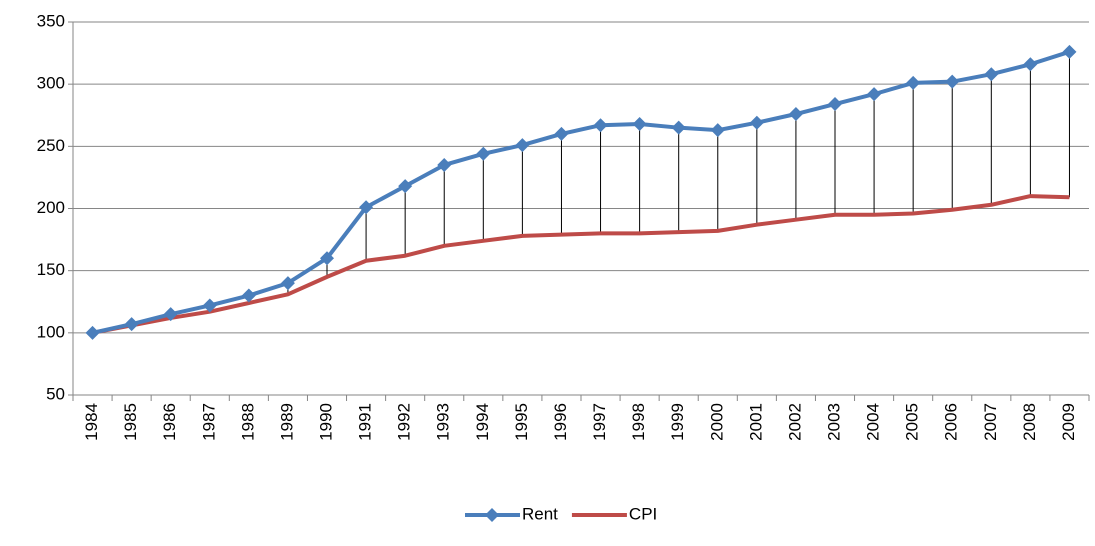 This screenshot has width=1095, height=546. What do you see at coordinates (912, 422) in the screenshot?
I see `x-tick-label: 2005` at bounding box center [912, 422].